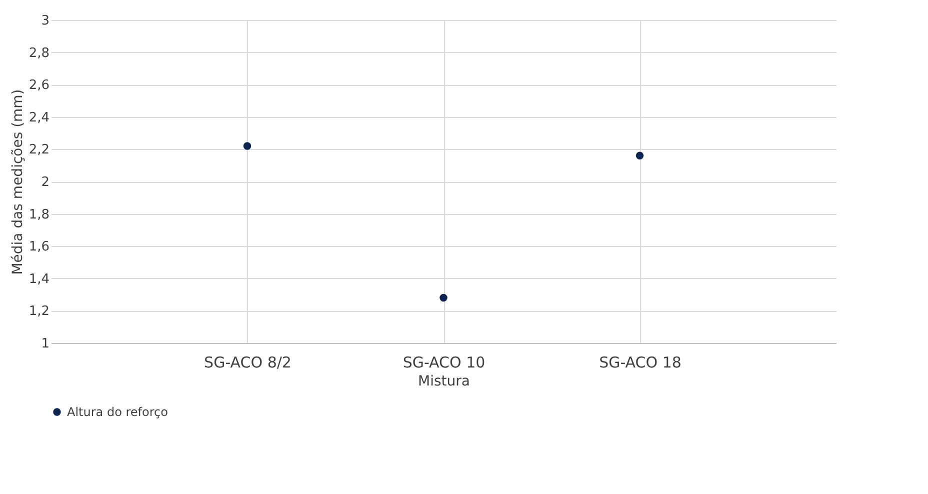 This screenshot has width=928, height=494. What do you see at coordinates (117, 412) in the screenshot?
I see `legend-label: Altura do reforço` at bounding box center [117, 412].